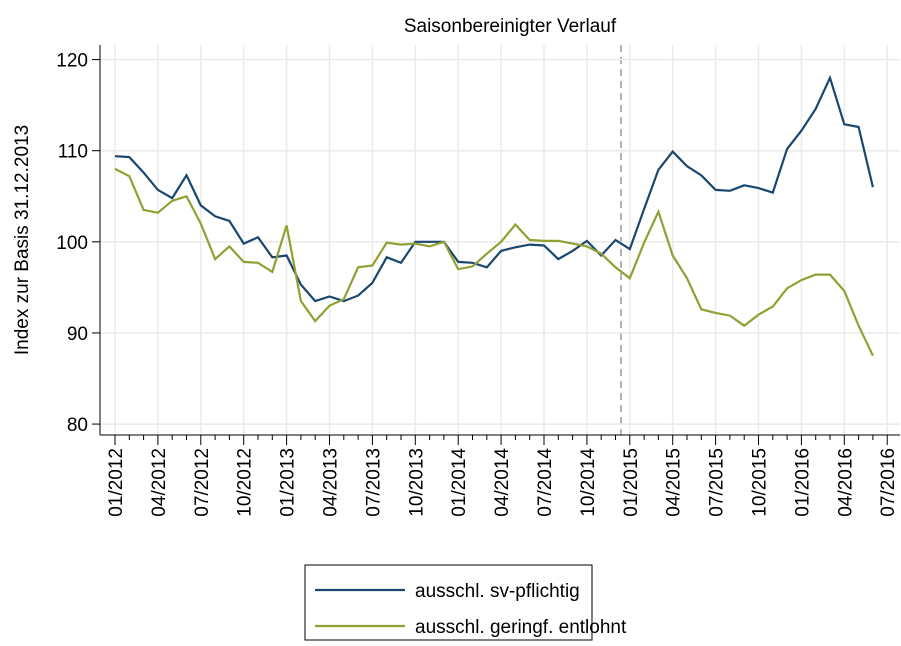 The height and width of the screenshot is (646, 901). What do you see at coordinates (674, 482) in the screenshot?
I see `x-tick-label: 04/2015` at bounding box center [674, 482].